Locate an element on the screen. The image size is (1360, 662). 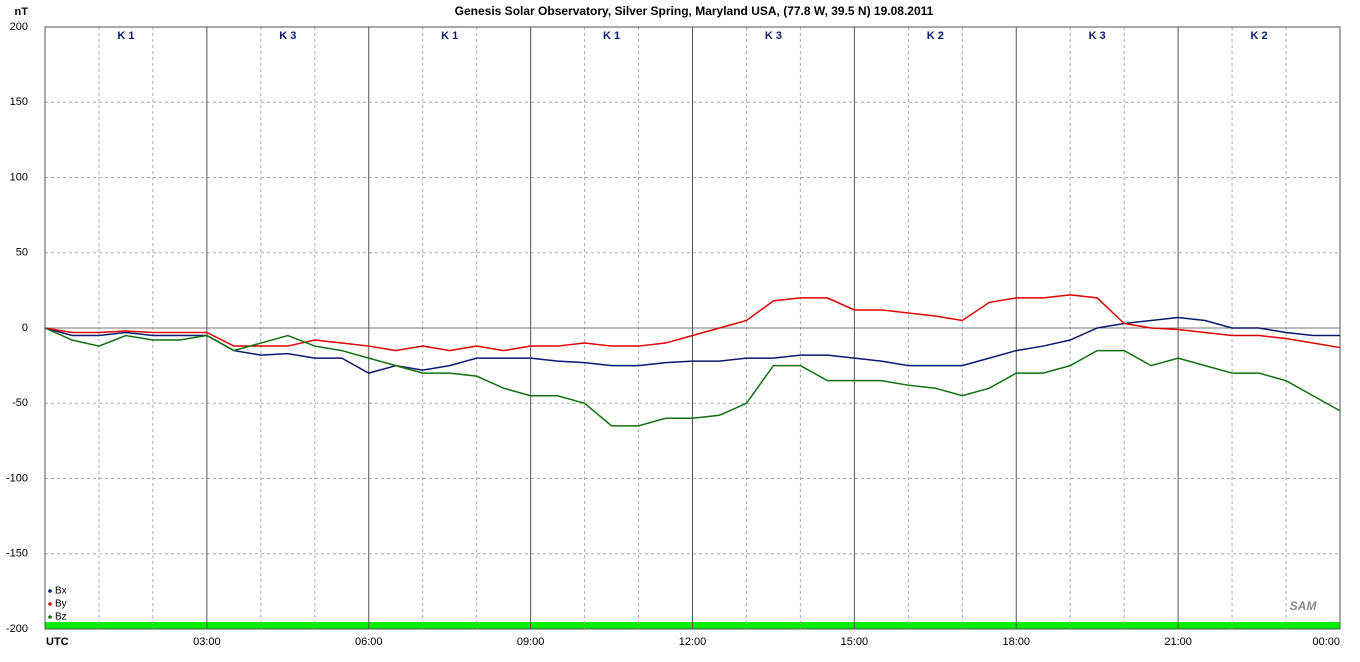
y-axis-label: nT is located at coordinates (22, 12).